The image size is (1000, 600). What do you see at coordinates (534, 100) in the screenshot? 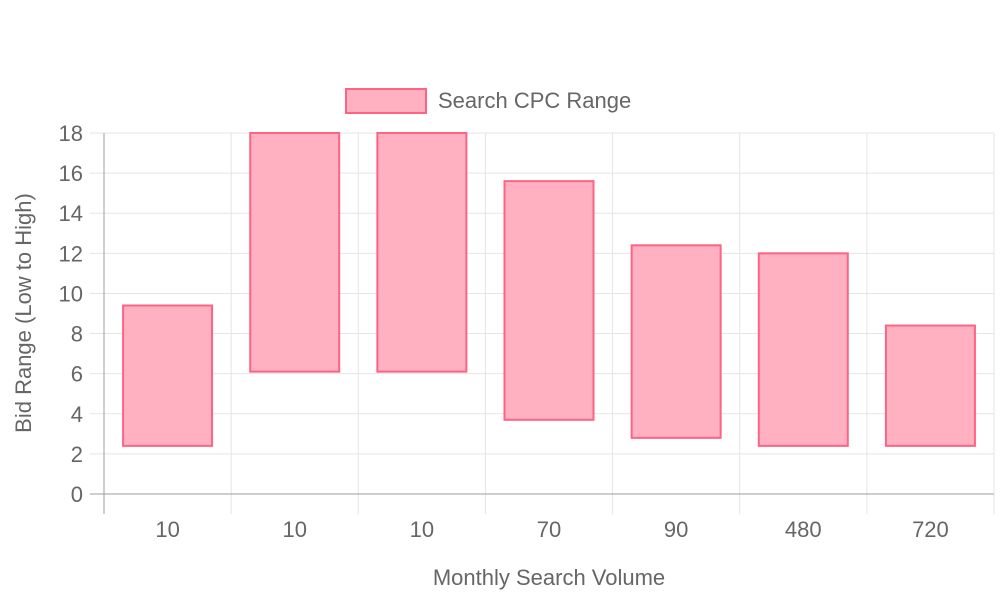
I see `legend-label: Search CPC Range` at bounding box center [534, 100].